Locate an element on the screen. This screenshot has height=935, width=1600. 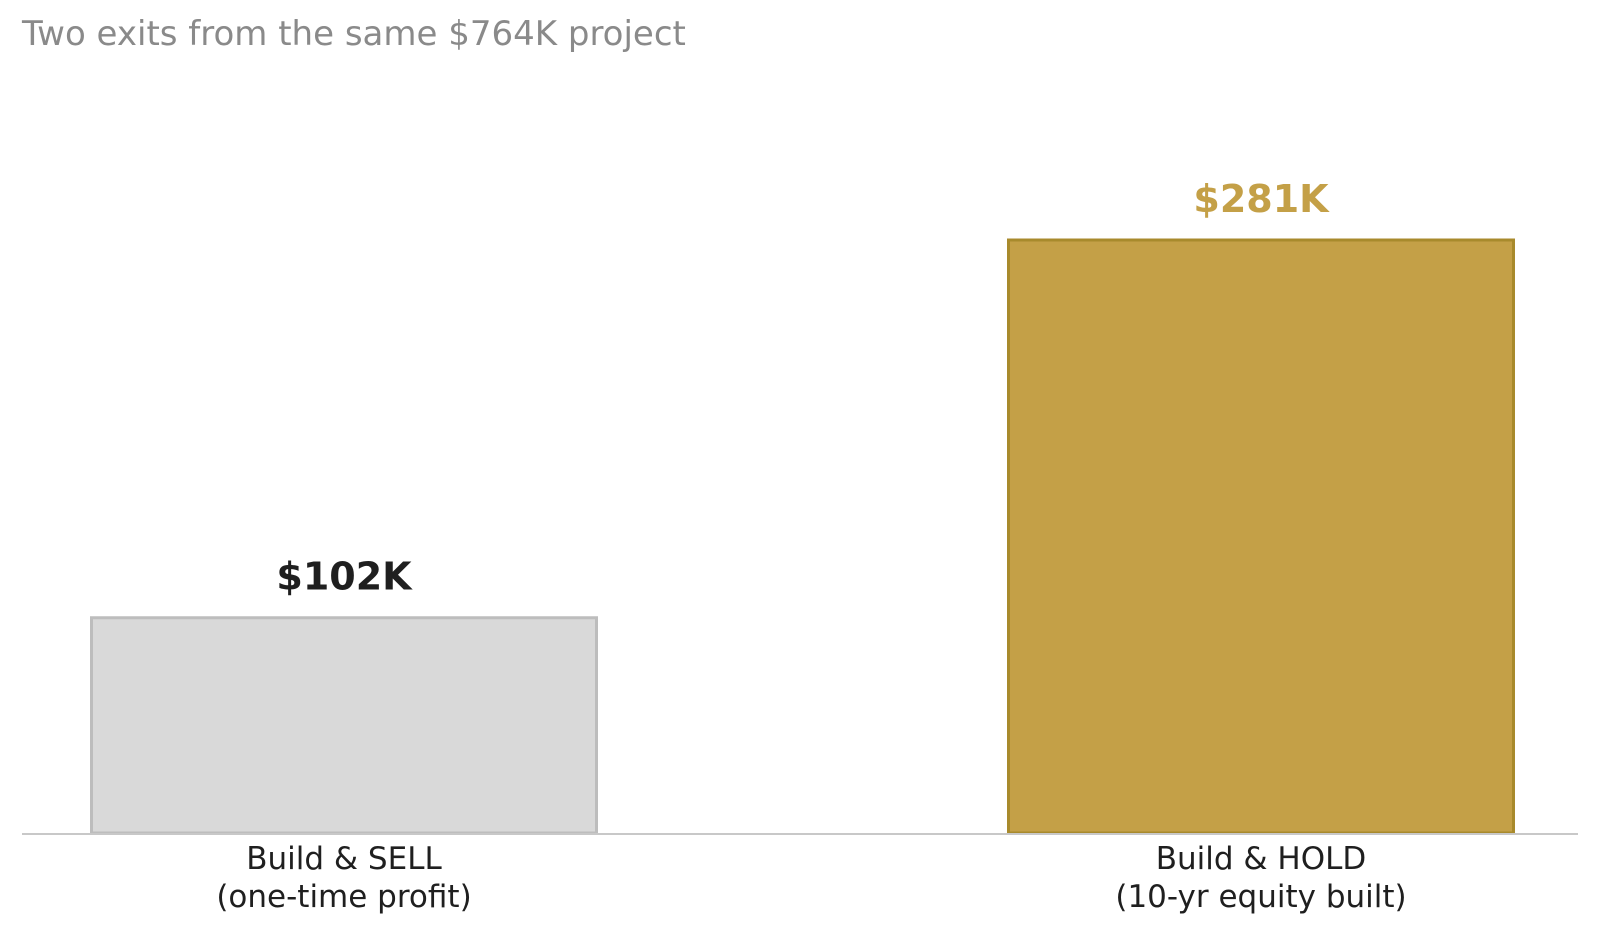
chart-title: Two exits from the same $764K project is located at coordinates (354, 34).